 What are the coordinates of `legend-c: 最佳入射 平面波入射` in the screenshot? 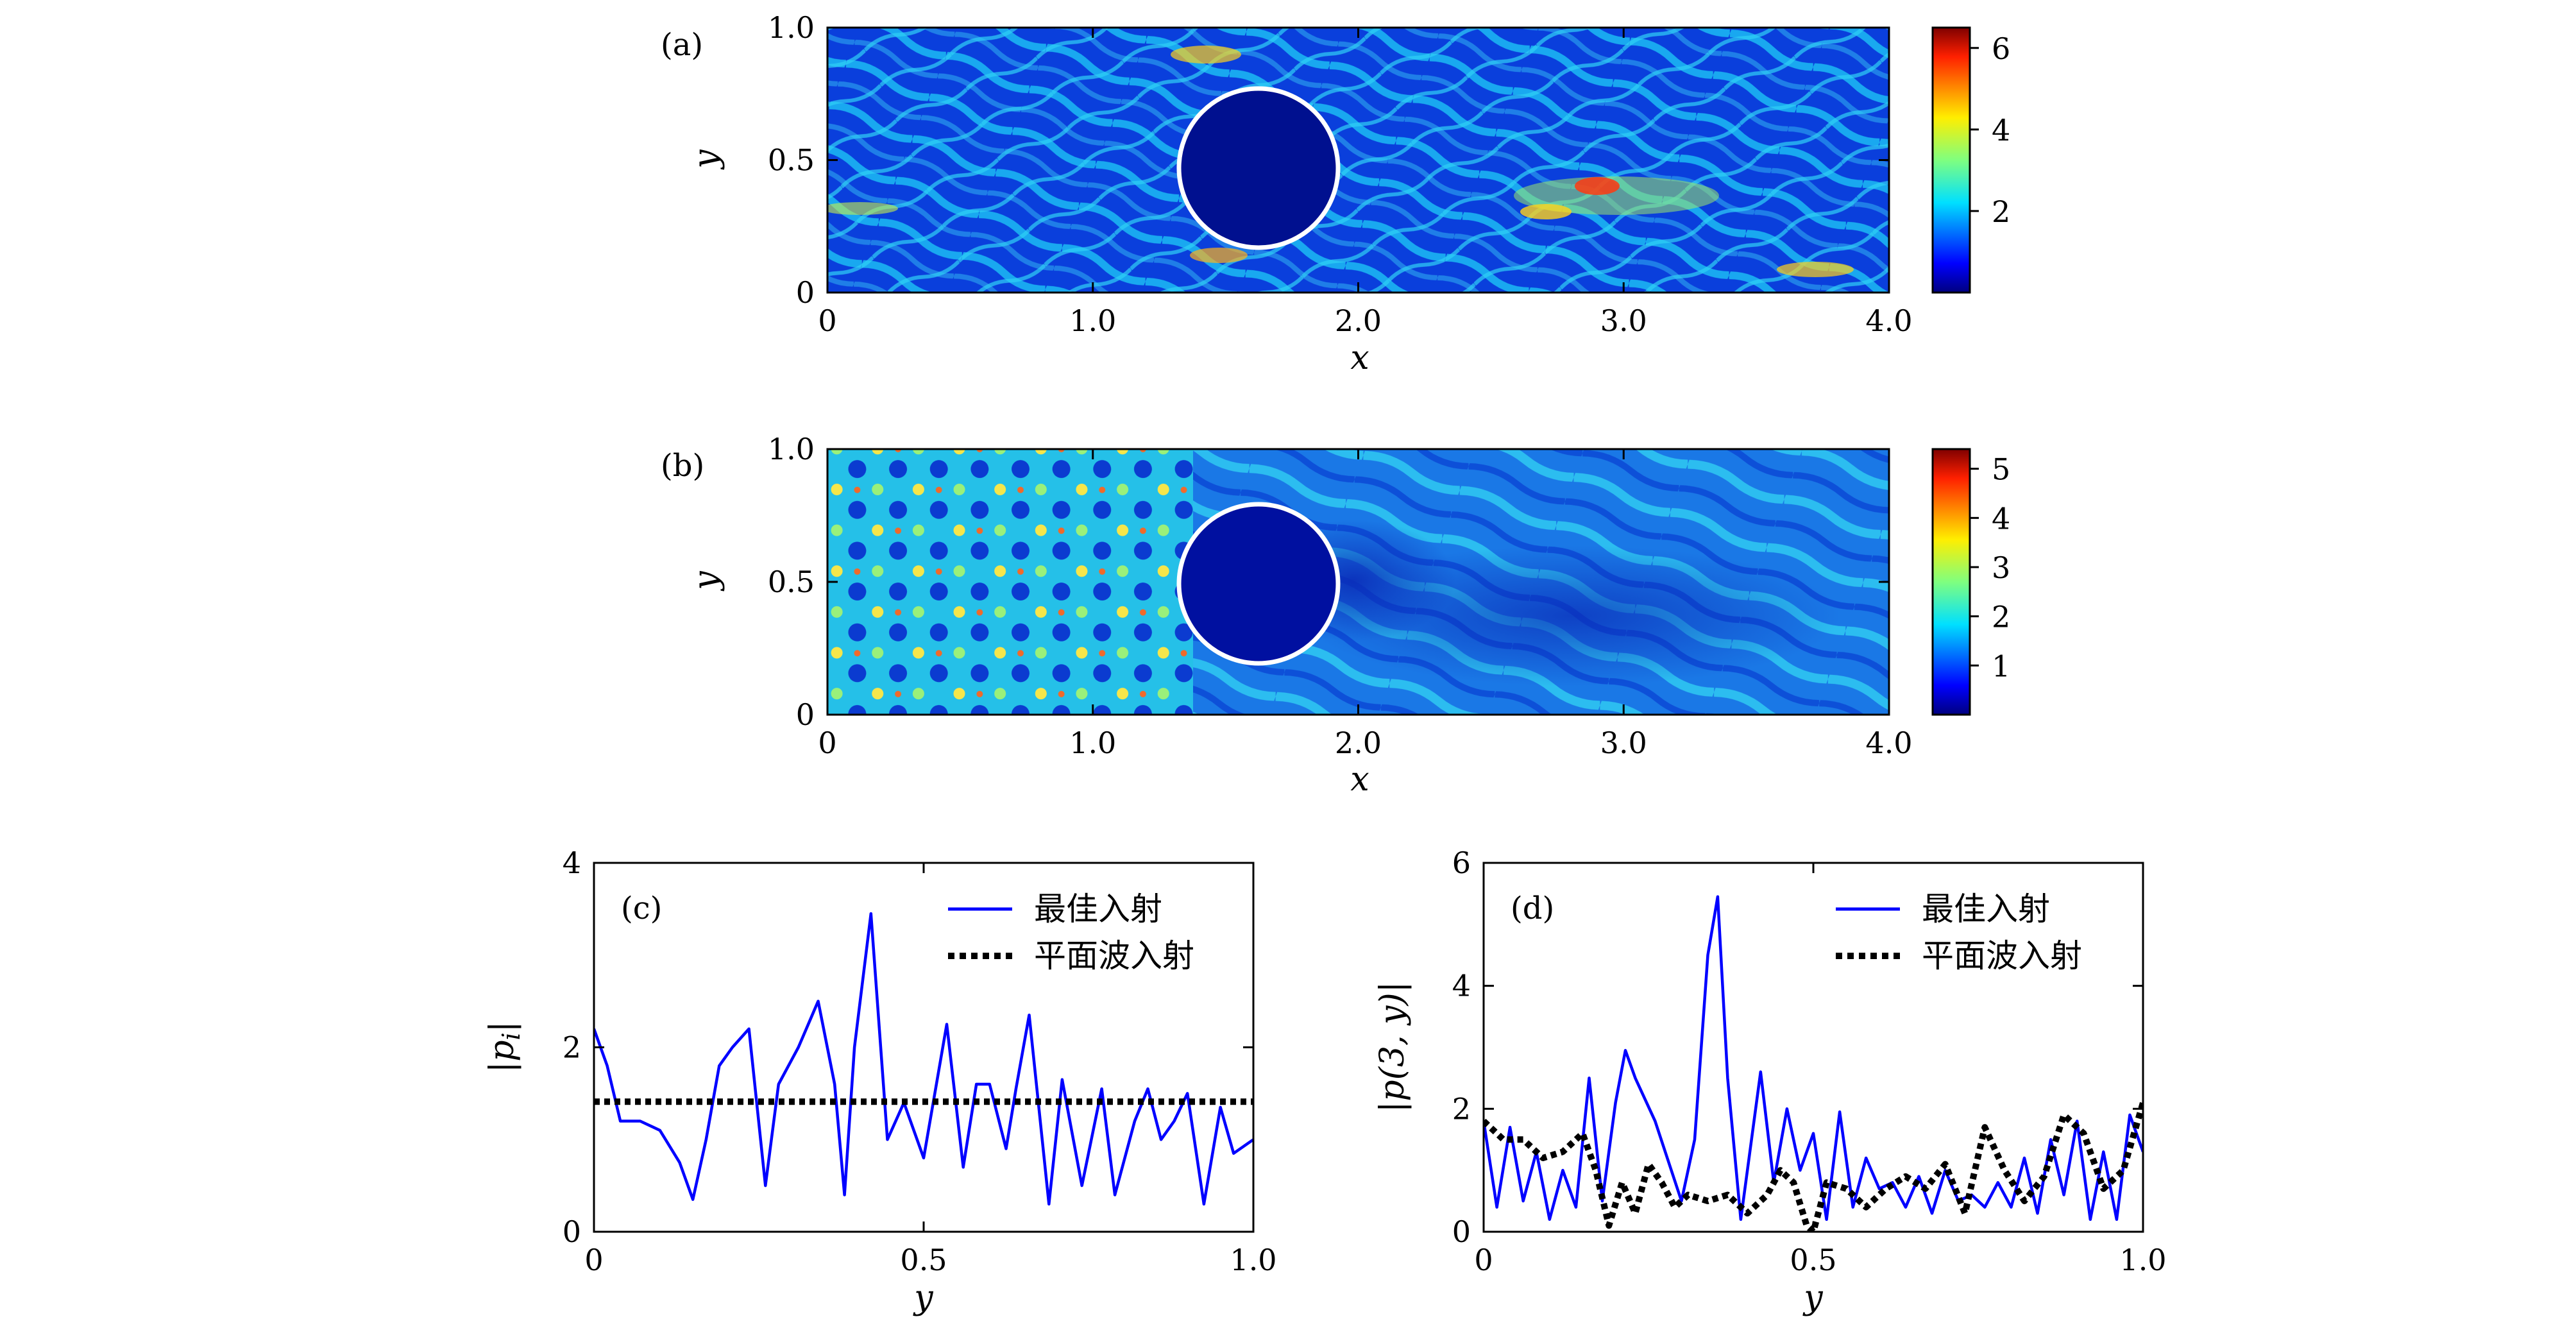 It's located at (1071, 932).